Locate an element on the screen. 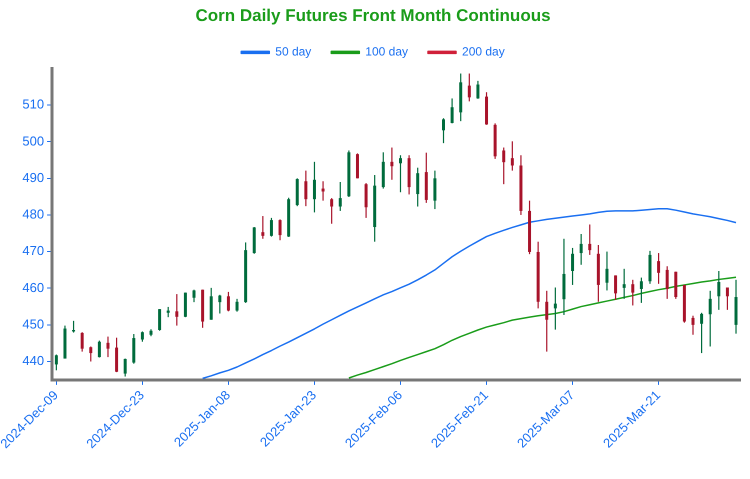  y-tick-label: 500 is located at coordinates (33, 140).